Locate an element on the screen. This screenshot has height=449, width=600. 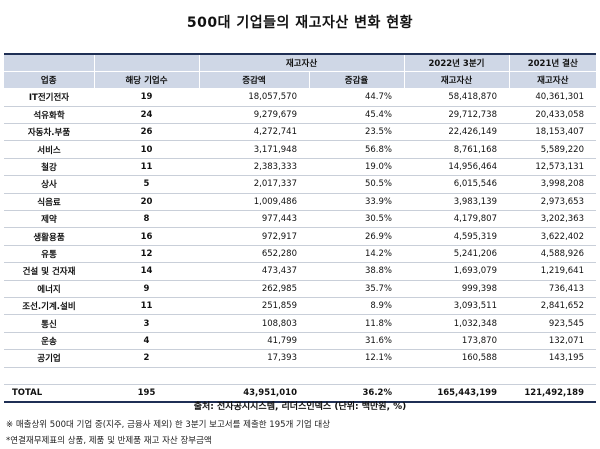
cell-inventory-2021: 18,153,407 is located at coordinates (552, 132).